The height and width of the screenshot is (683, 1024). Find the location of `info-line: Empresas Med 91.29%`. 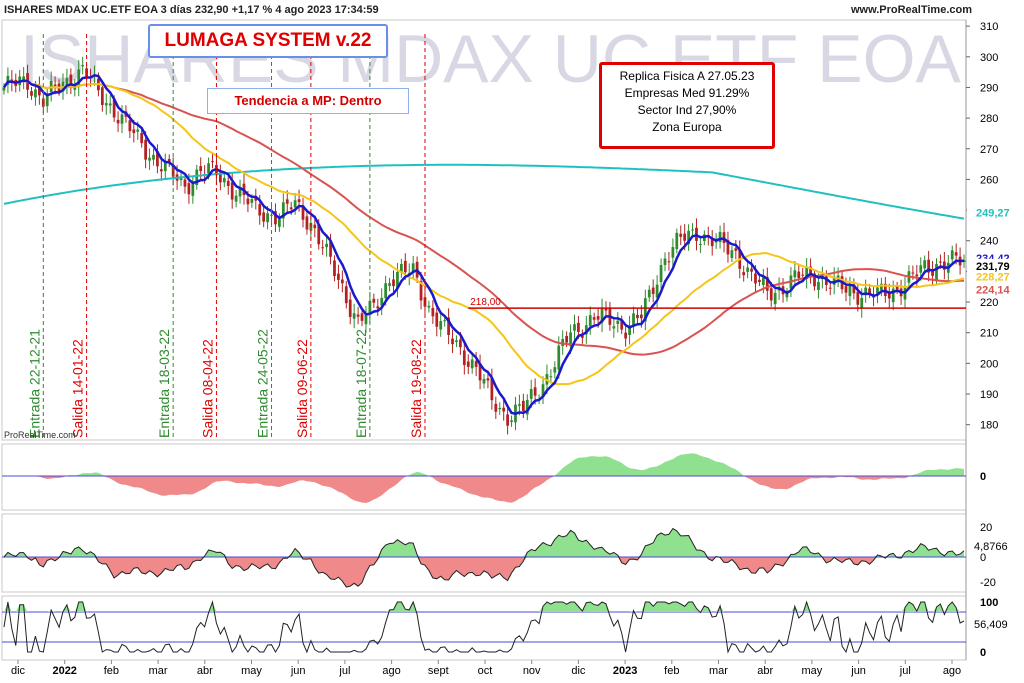

info-line: Empresas Med 91.29% is located at coordinates (687, 93).